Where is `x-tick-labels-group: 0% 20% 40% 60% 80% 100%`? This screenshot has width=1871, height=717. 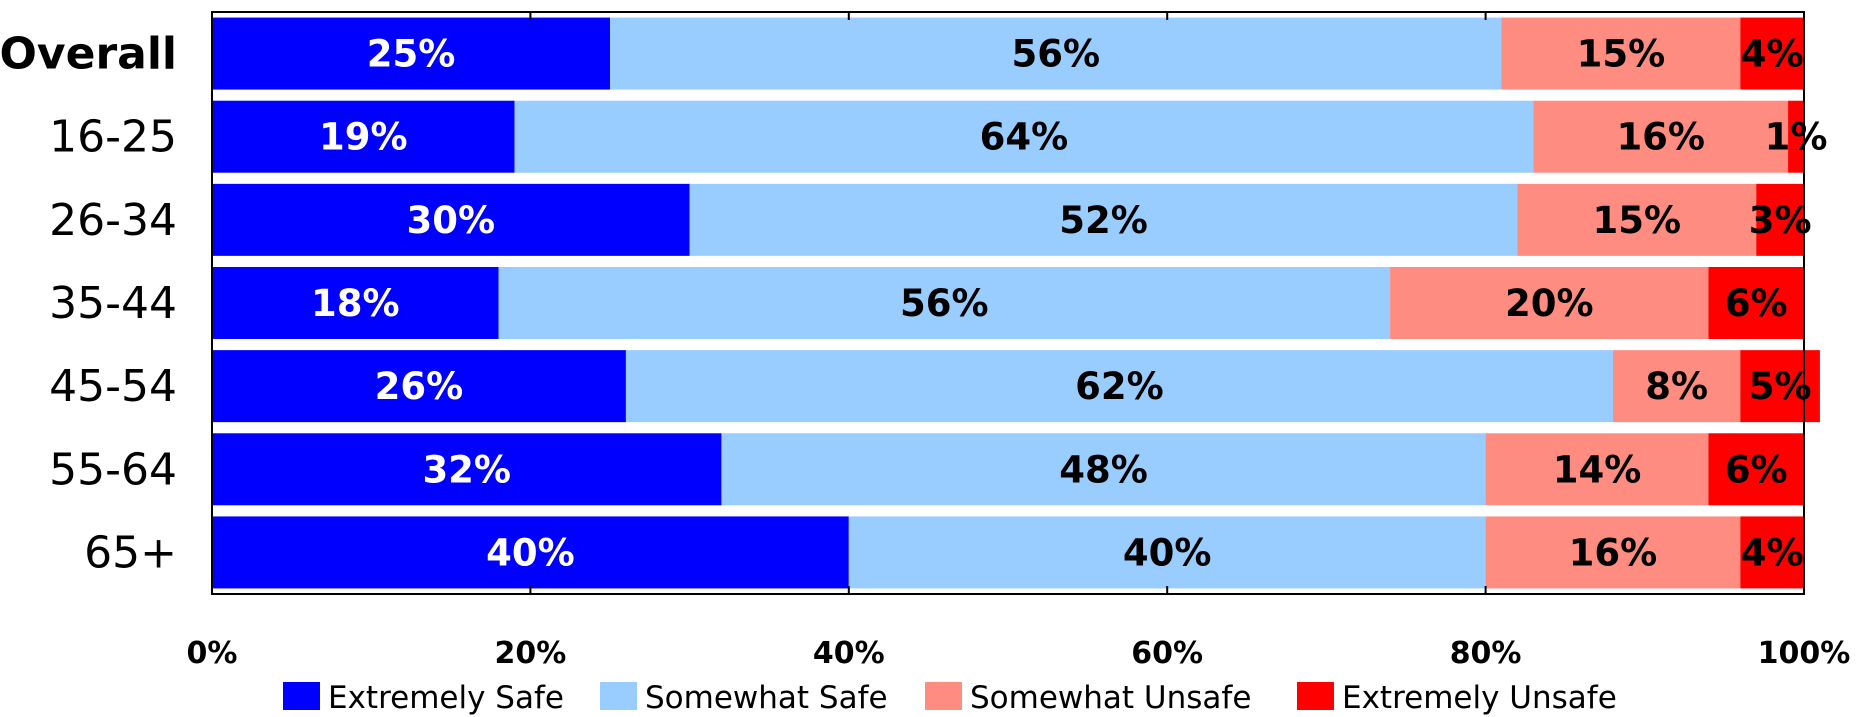
x-tick-labels-group: 0% 20% 40% 60% 80% 100% is located at coordinates (1019, 653).